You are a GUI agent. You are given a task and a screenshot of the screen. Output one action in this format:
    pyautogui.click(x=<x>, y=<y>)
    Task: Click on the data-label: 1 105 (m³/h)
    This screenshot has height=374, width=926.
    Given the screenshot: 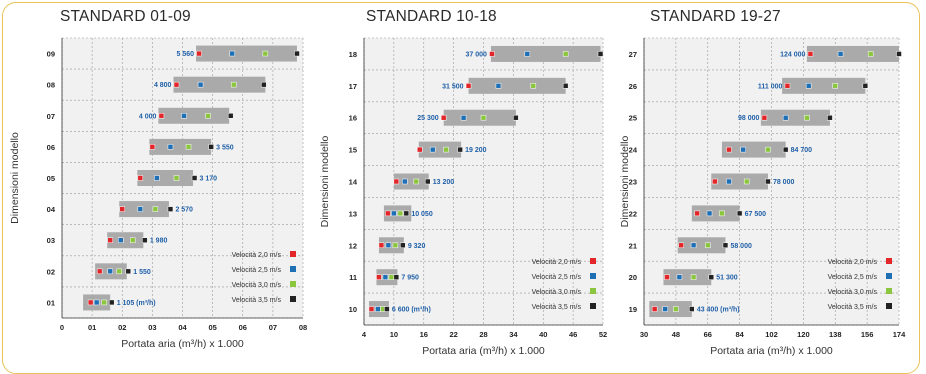 What is the action you would take?
    pyautogui.click(x=136, y=303)
    